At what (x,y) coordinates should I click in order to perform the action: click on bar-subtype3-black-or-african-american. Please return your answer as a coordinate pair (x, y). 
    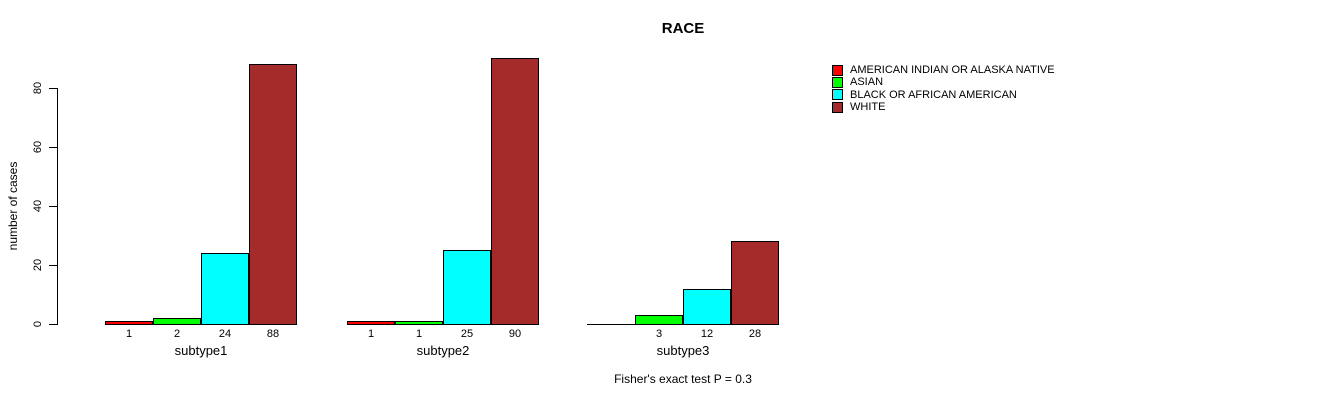
    Looking at the image, I should click on (707, 307).